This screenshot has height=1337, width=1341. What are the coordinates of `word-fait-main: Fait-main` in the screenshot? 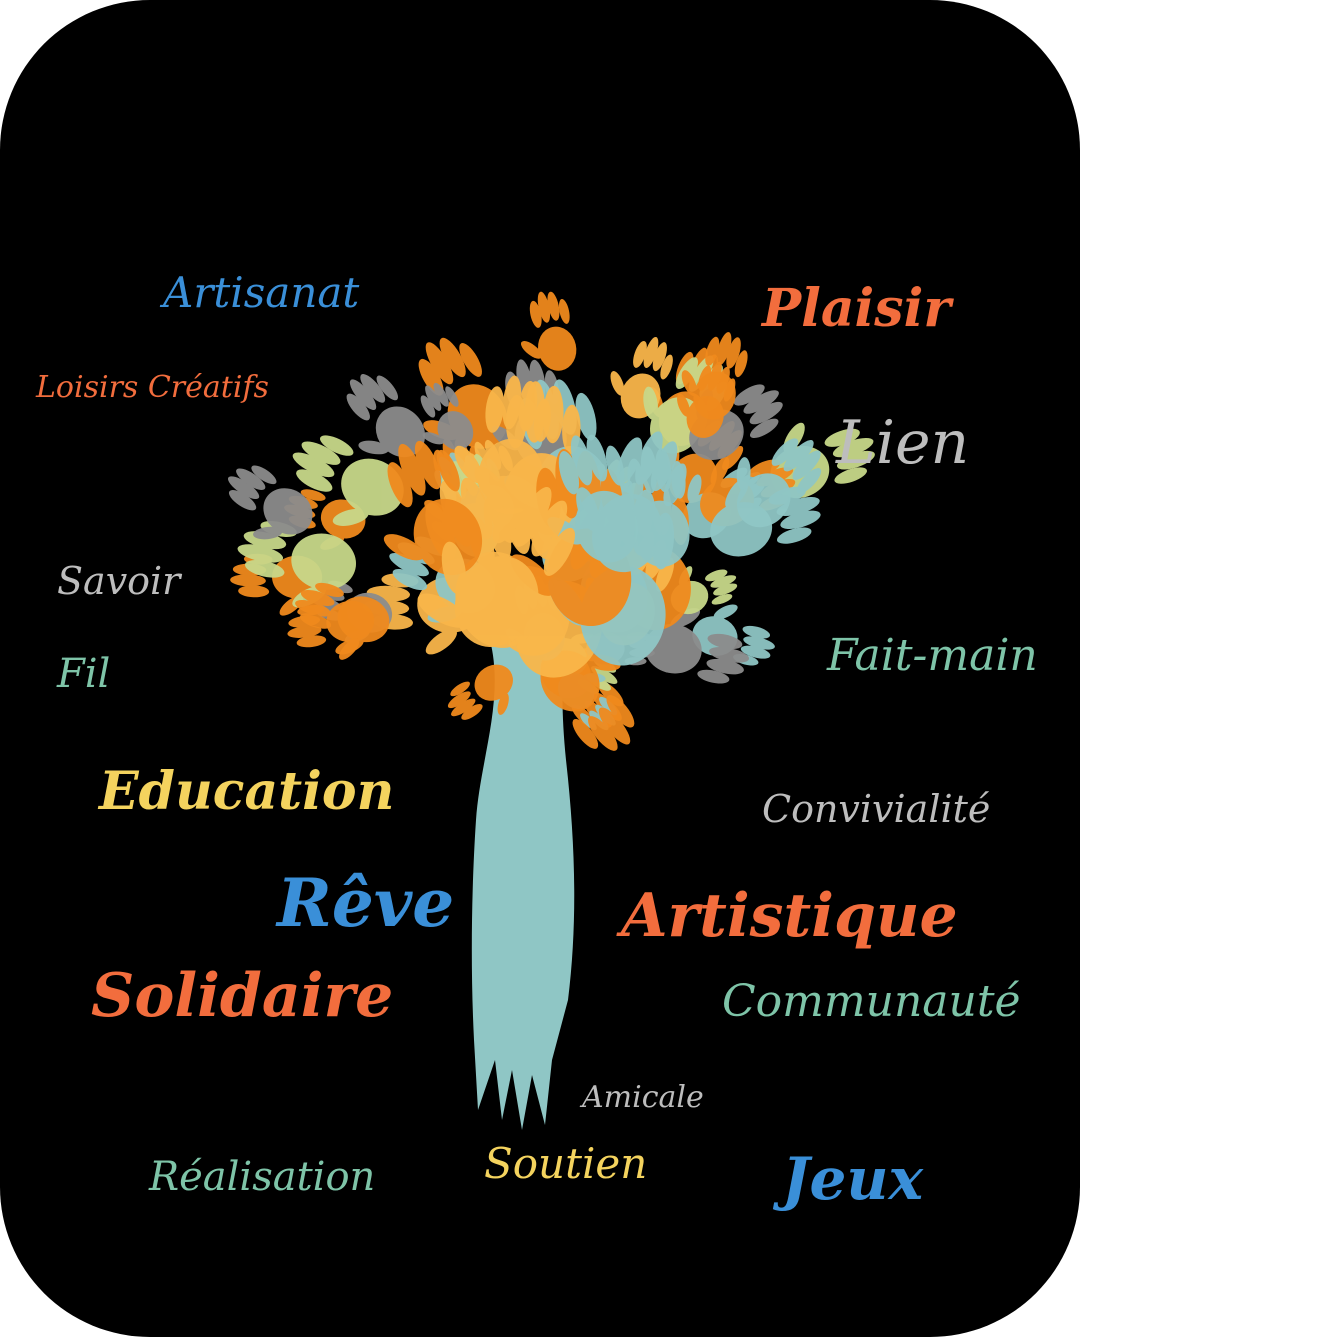 It's located at (932, 655).